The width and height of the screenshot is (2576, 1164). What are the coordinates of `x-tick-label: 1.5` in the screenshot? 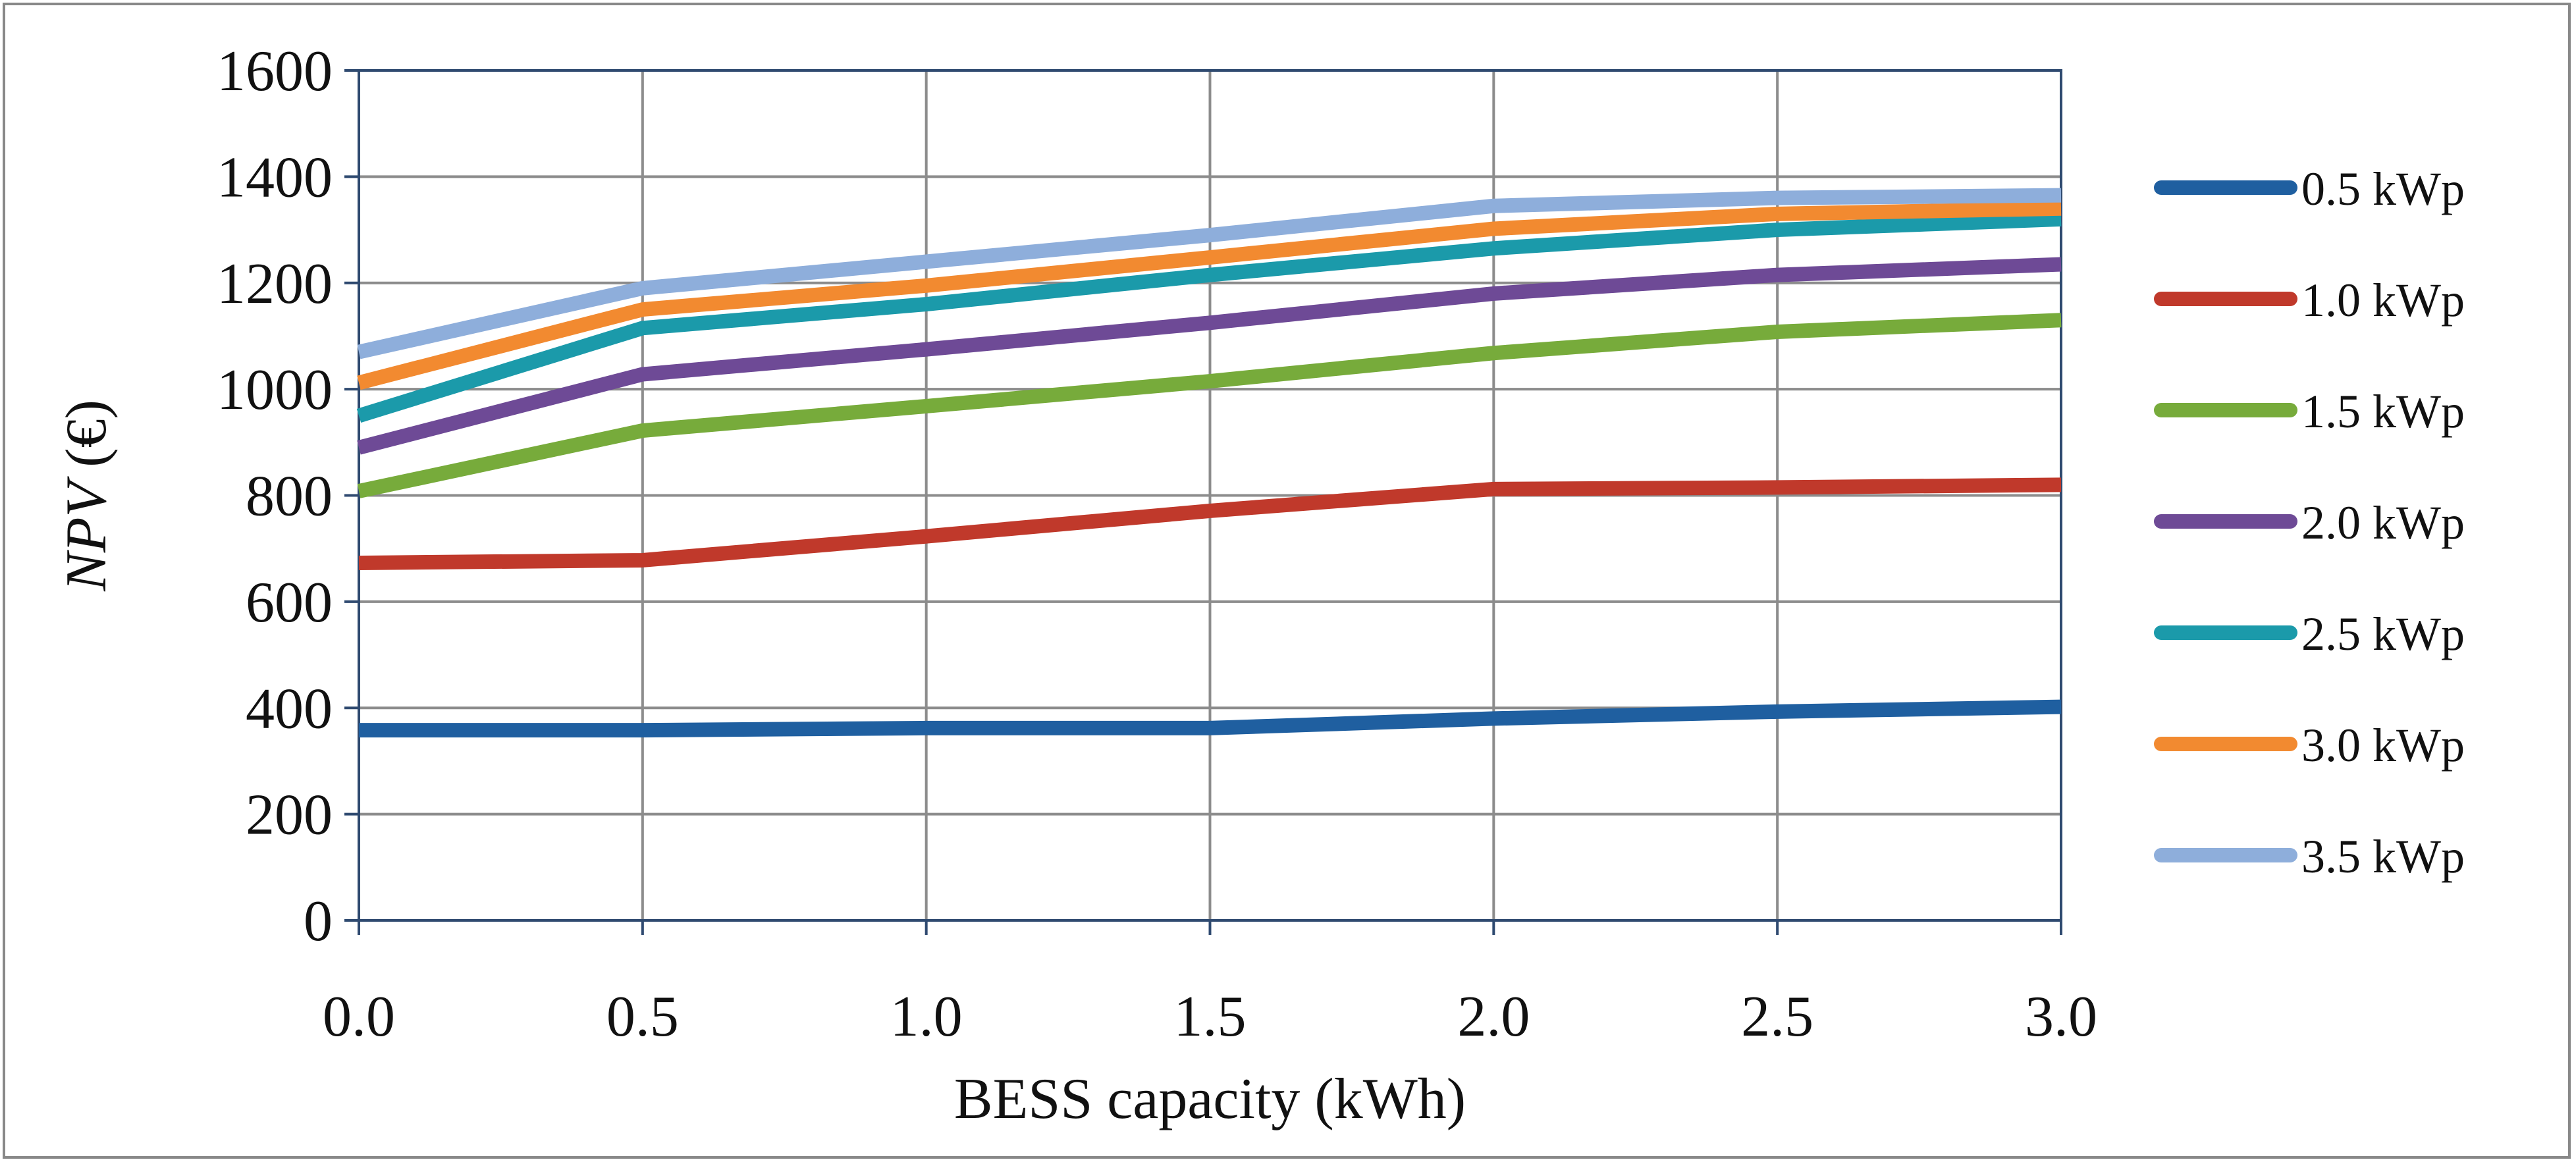 It's located at (1210, 1017).